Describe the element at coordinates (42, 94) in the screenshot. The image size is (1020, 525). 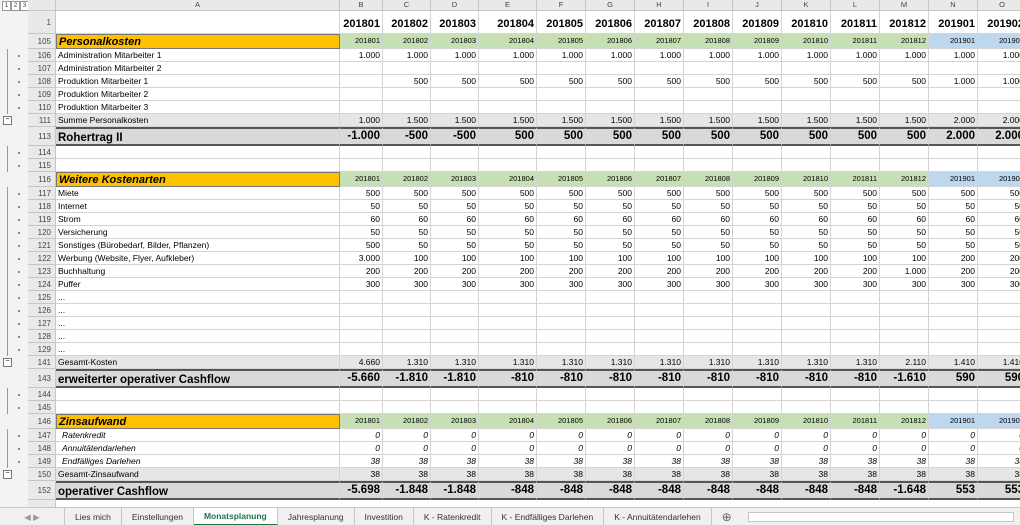
I see `row-number: 109` at that location.